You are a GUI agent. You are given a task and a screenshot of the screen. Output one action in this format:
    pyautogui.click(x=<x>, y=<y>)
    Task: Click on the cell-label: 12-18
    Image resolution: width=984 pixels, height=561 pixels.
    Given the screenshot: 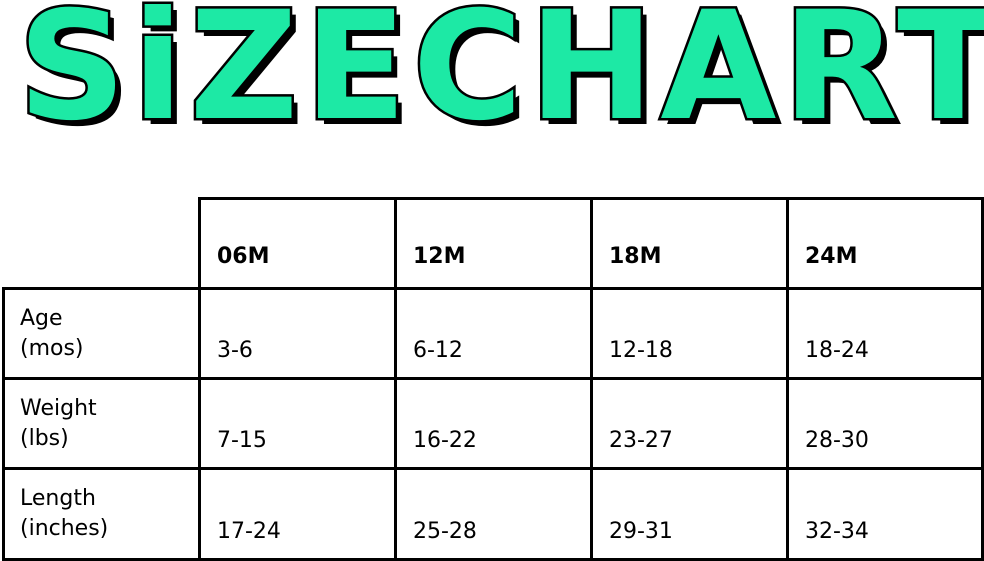 What is the action you would take?
    pyautogui.click(x=641, y=350)
    